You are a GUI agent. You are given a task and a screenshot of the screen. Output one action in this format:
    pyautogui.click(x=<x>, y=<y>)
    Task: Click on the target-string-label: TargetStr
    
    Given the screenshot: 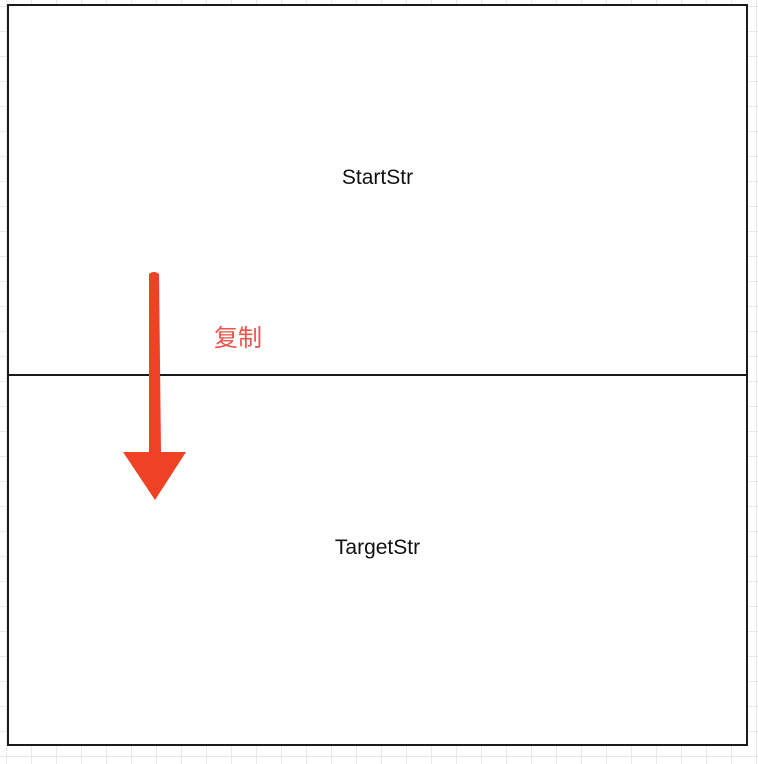 What is the action you would take?
    pyautogui.click(x=377, y=547)
    